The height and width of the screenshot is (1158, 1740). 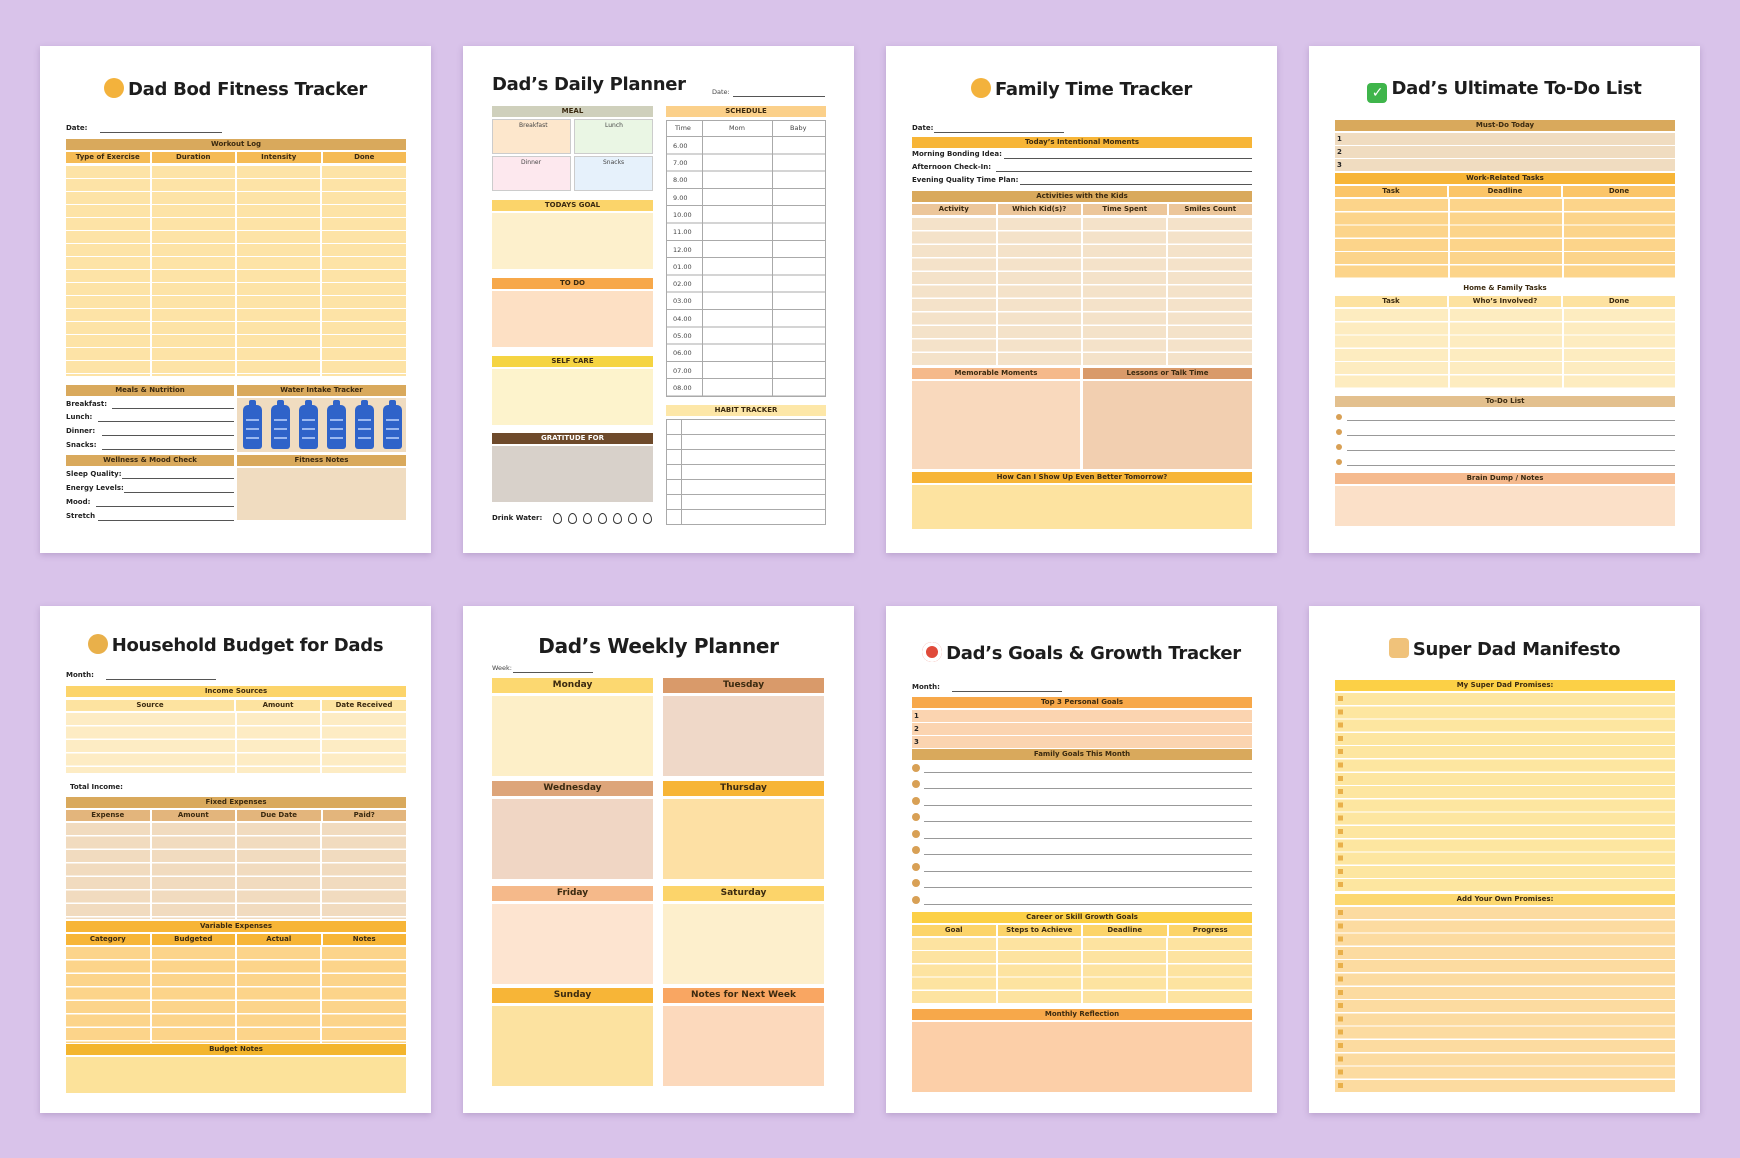 I want to click on wellness-header: Wellness & Mood Check, so click(x=150, y=460).